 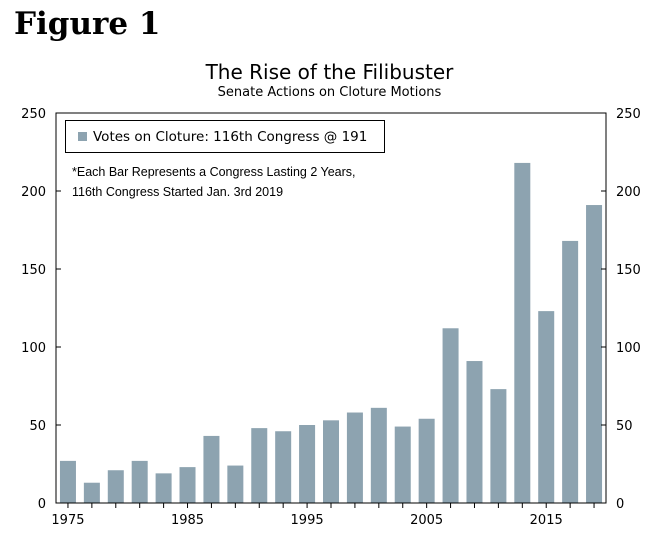 What do you see at coordinates (426, 460) in the screenshot?
I see `bar-2005` at bounding box center [426, 460].